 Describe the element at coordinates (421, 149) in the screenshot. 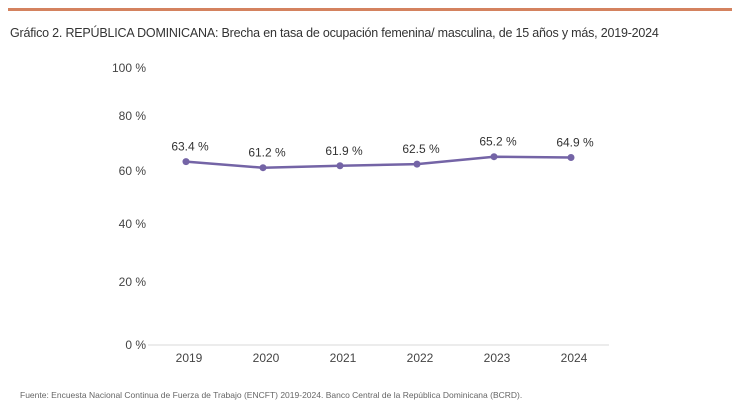

I see `data-label: 62.5 %` at that location.